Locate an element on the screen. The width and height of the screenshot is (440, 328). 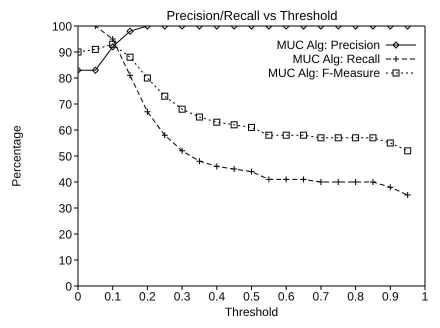
x-tick-label: 0.4 is located at coordinates (217, 297).